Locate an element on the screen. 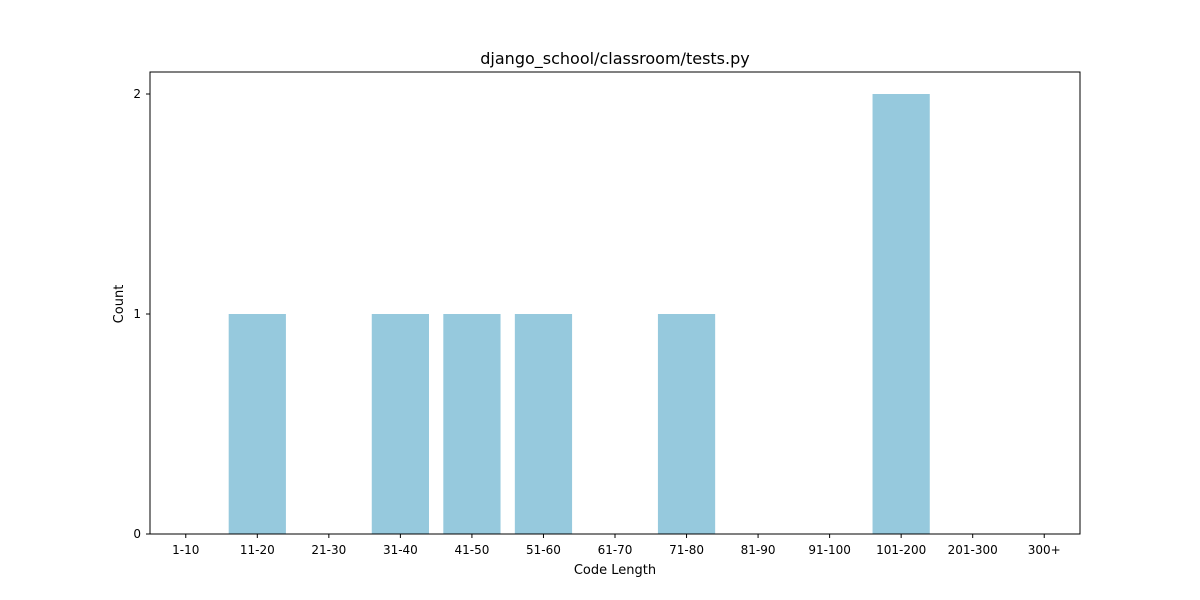 Image resolution: width=1200 pixels, height=600 pixels. x-tick-label: 1-10 is located at coordinates (185, 550).